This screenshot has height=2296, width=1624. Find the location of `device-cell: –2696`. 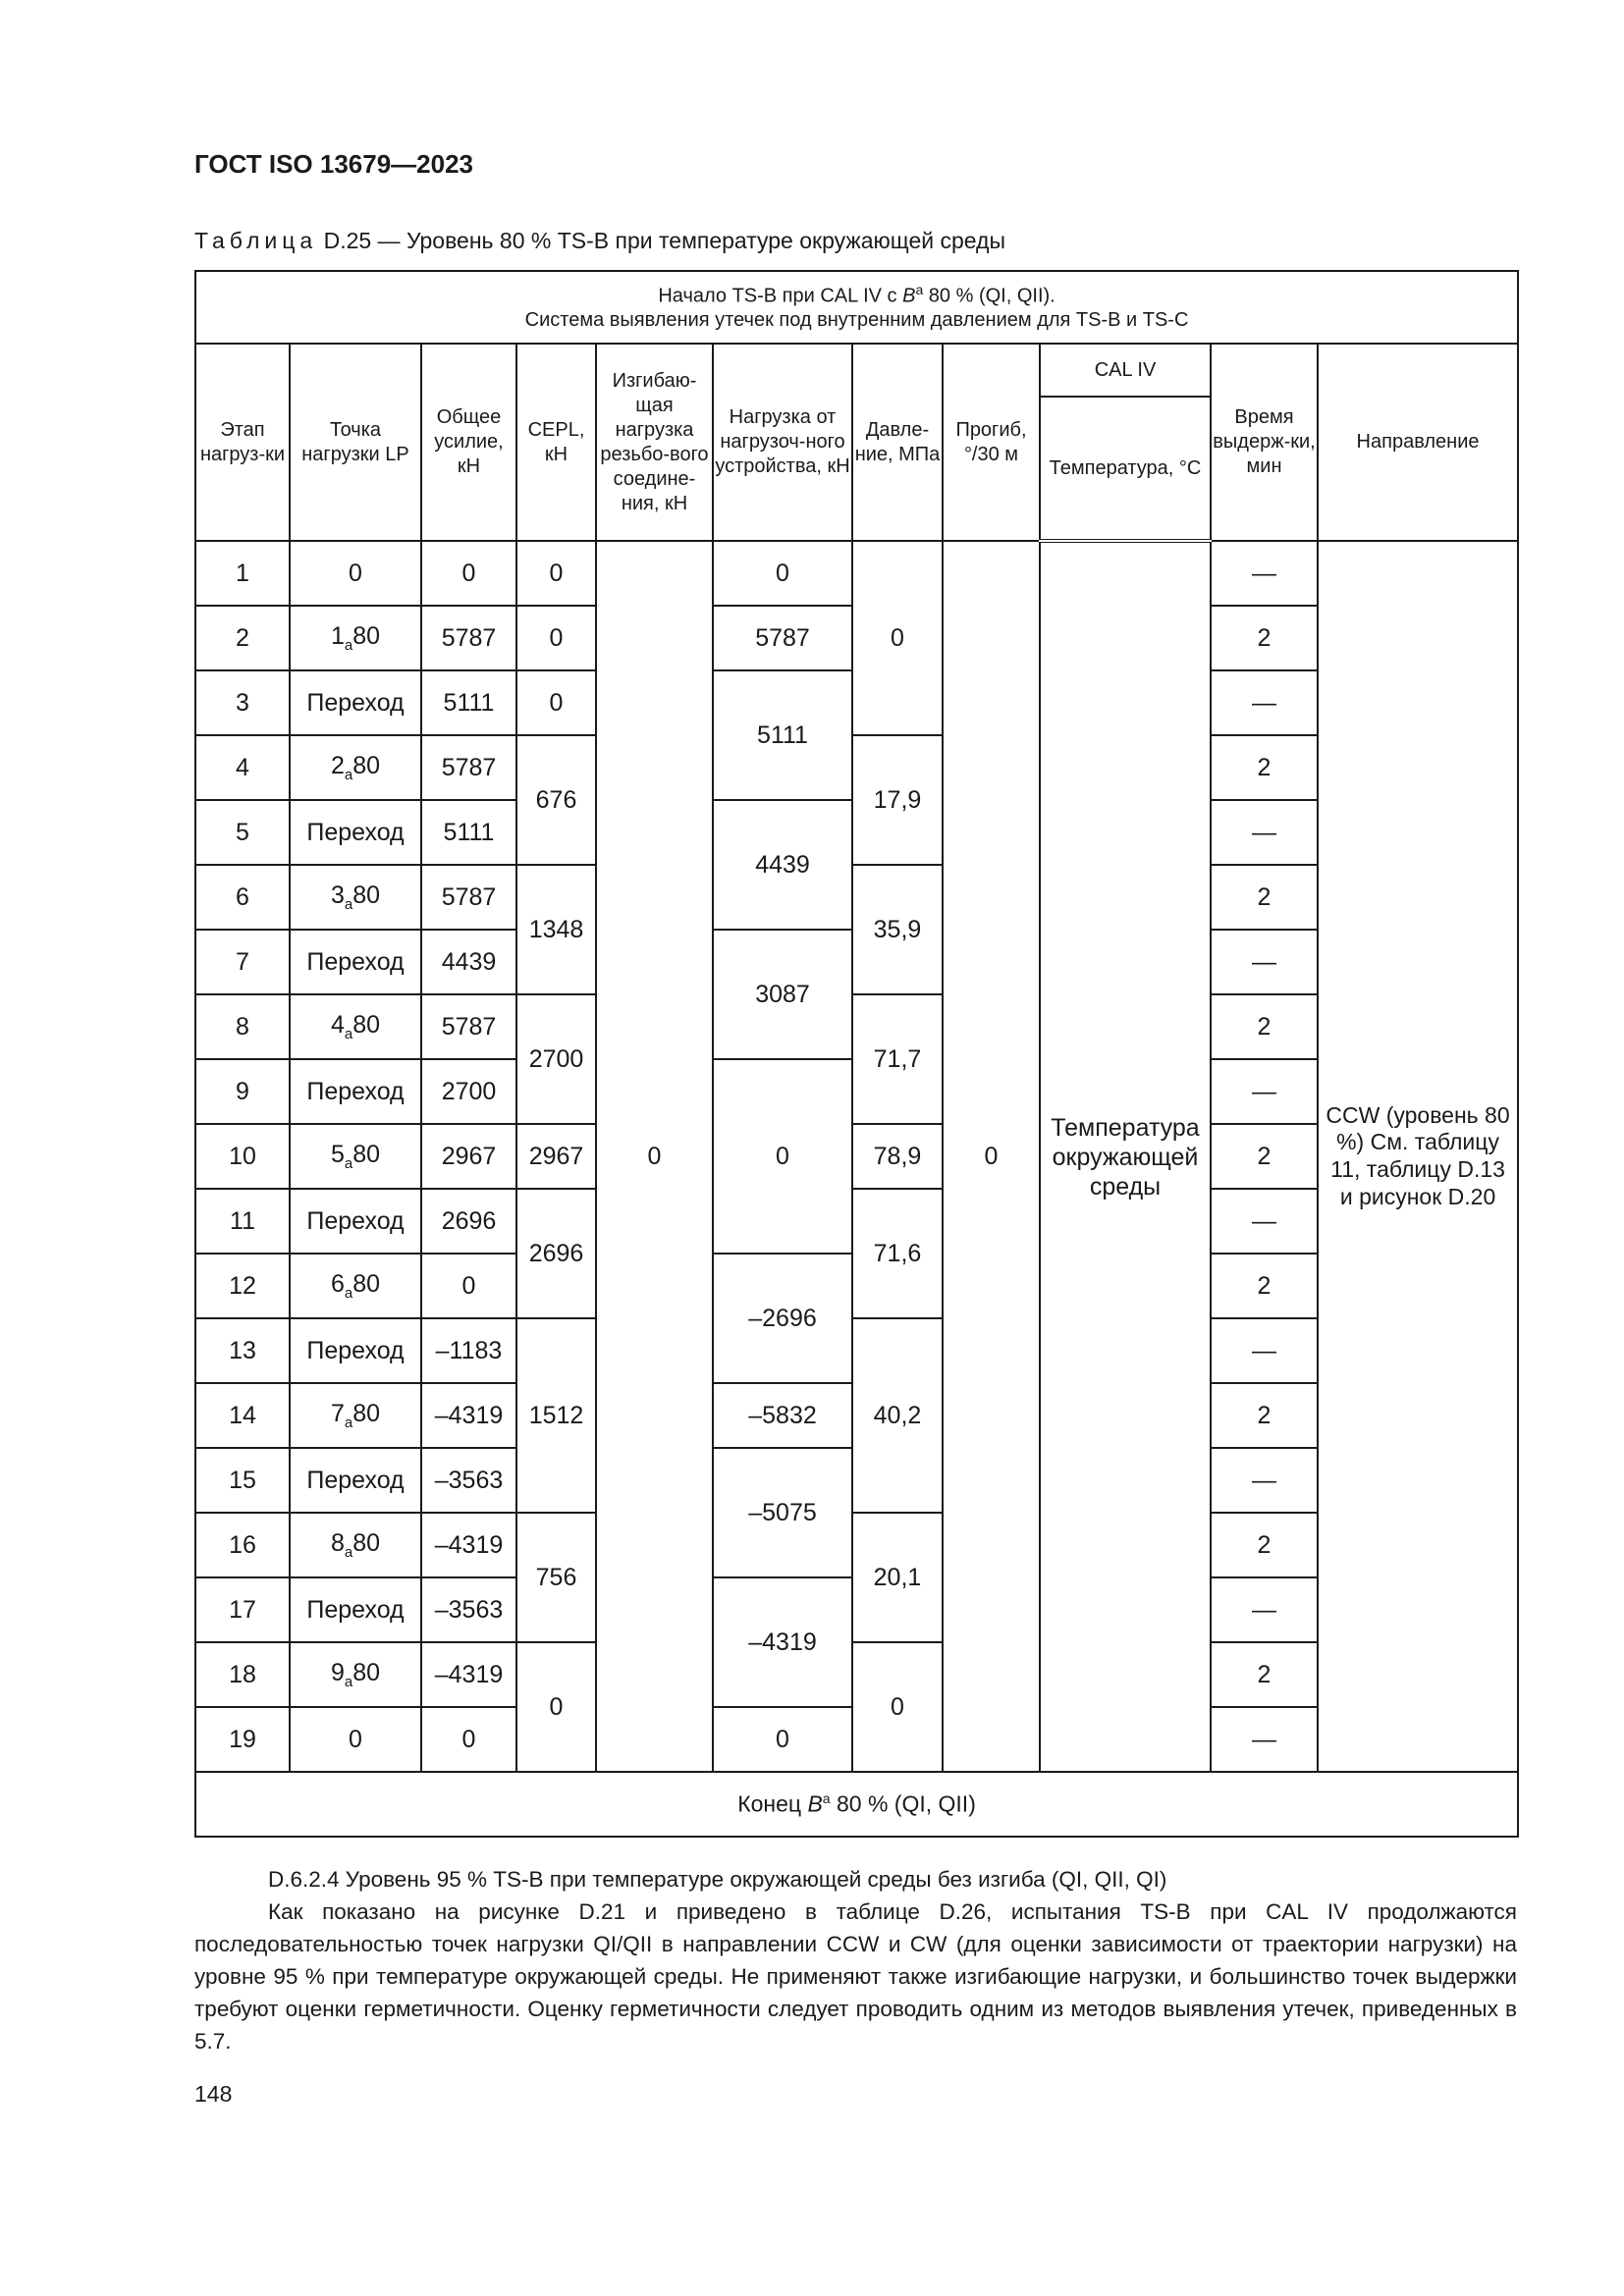

device-cell: –2696 is located at coordinates (782, 1319).